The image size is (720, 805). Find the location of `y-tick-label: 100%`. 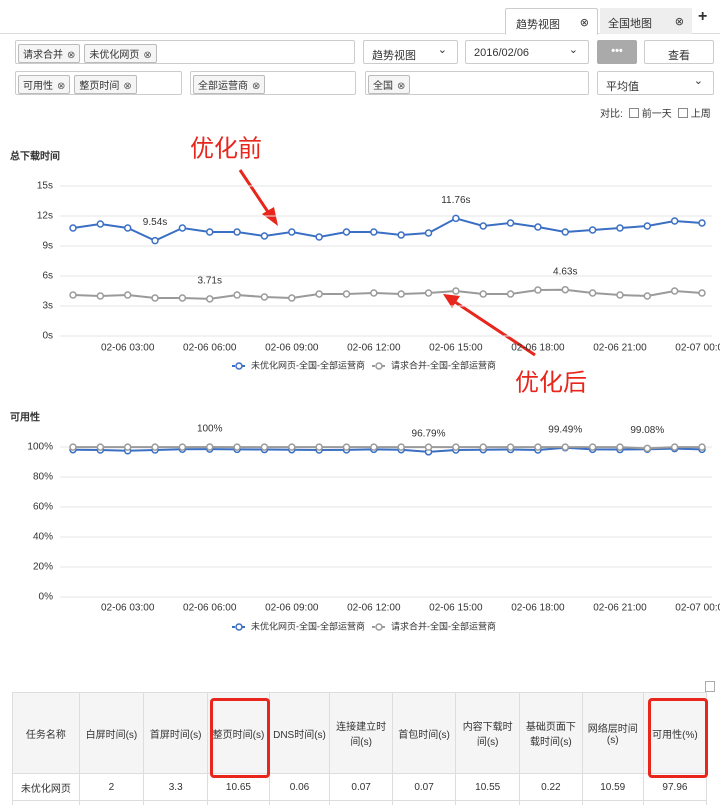

y-tick-label: 100% is located at coordinates (40, 447).